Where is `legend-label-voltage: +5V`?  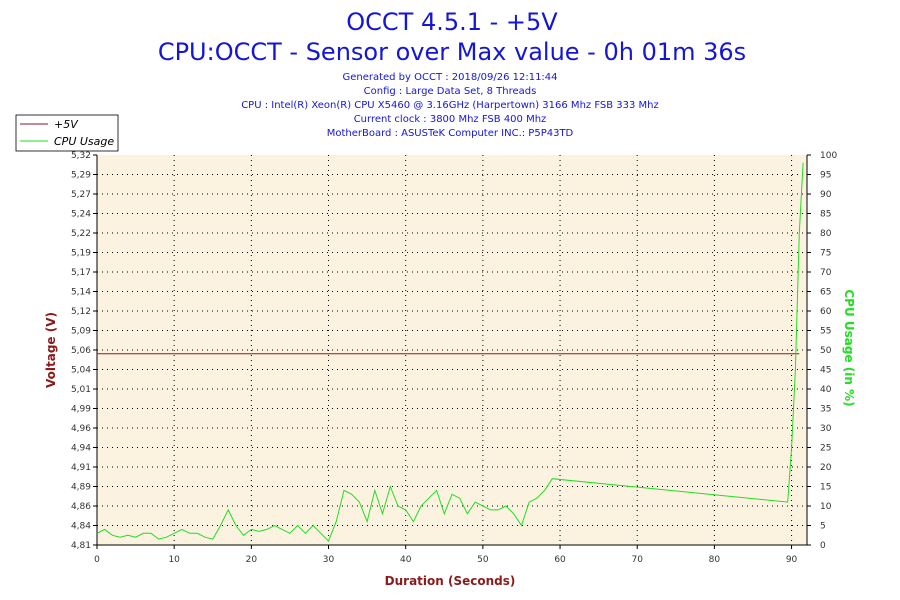
legend-label-voltage: +5V is located at coordinates (66, 124).